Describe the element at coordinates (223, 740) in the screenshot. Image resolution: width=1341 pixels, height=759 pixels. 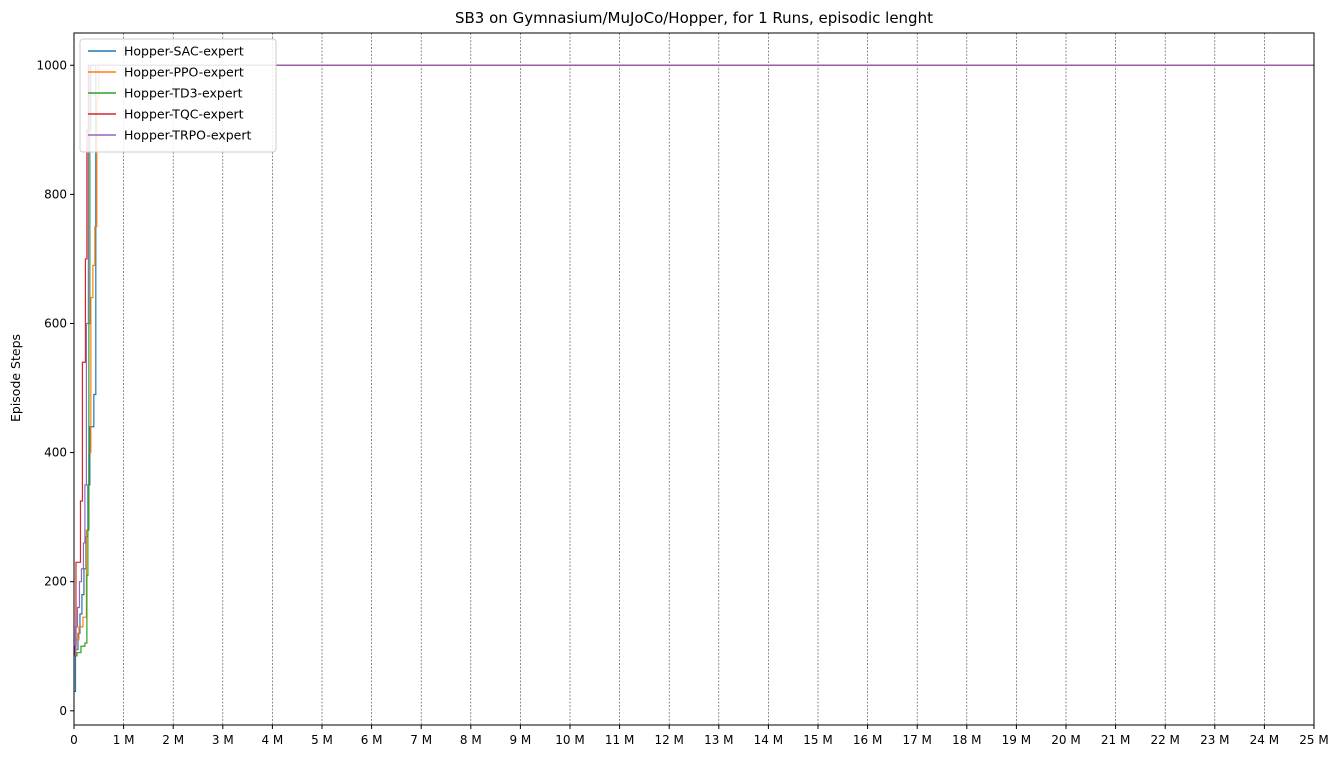
I see `x-tick-label: 3 M` at that location.